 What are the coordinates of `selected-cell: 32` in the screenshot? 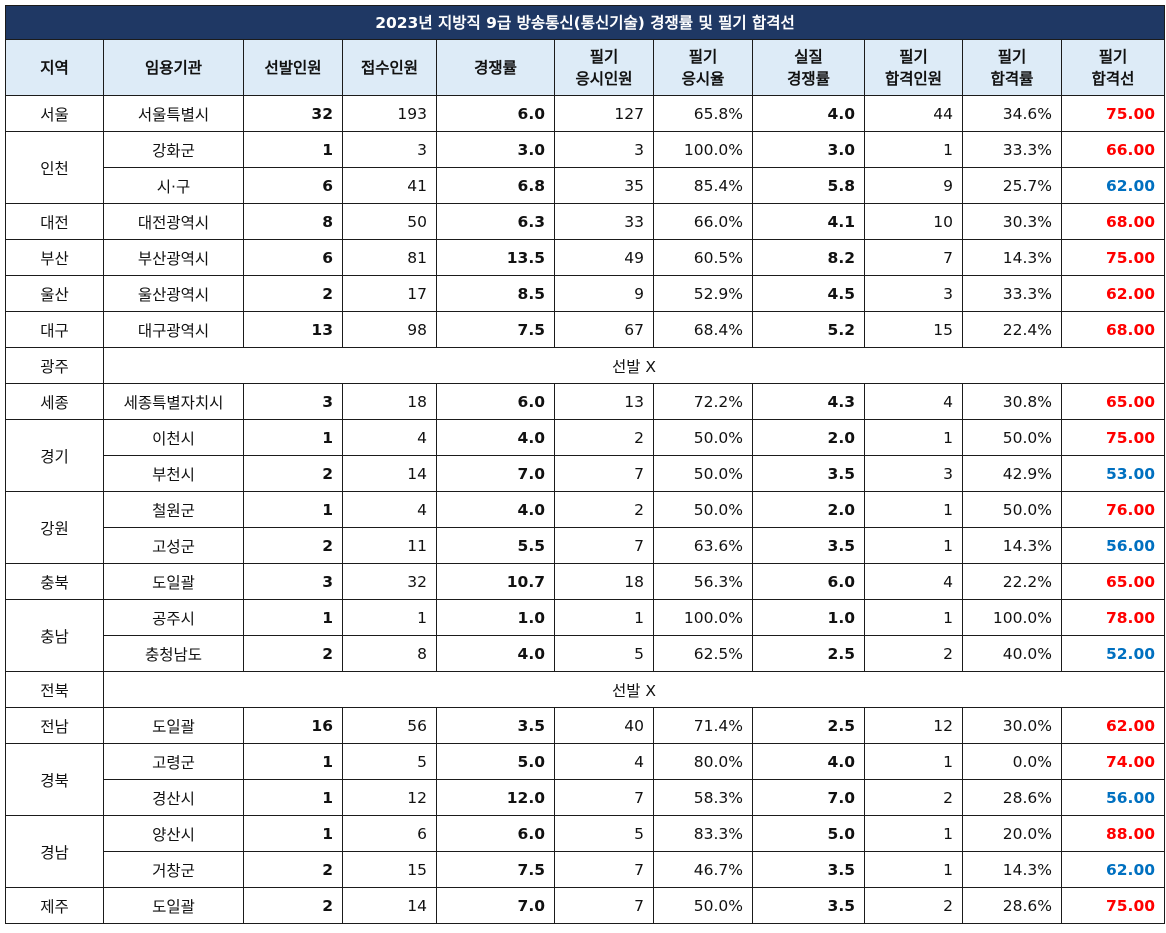 It's located at (293, 113).